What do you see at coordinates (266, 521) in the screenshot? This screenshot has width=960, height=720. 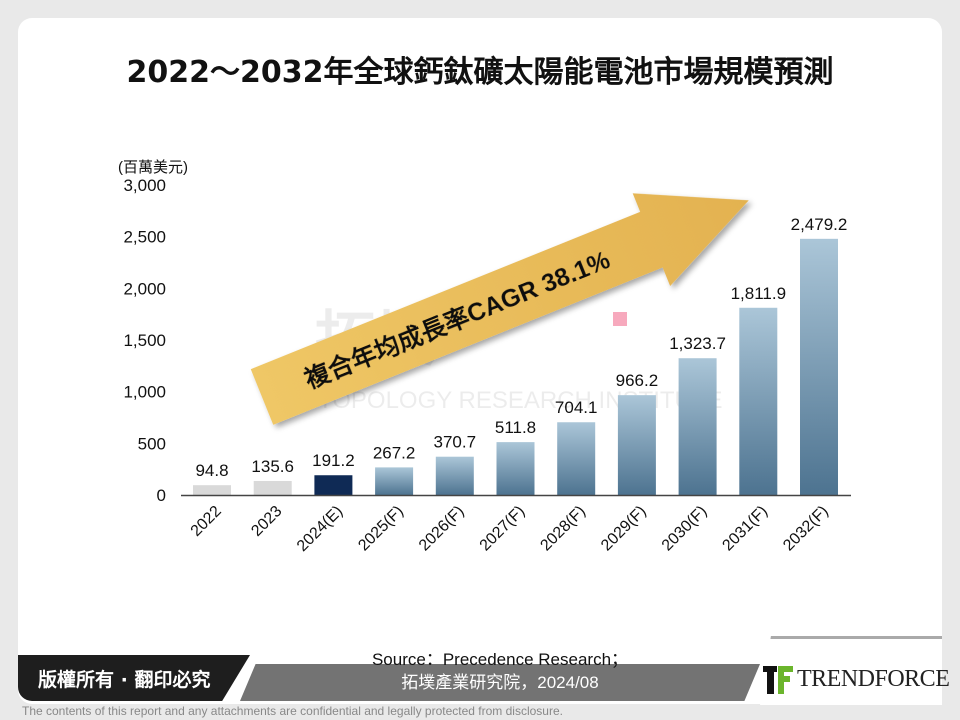 I see `x-tick-label: 2023` at bounding box center [266, 521].